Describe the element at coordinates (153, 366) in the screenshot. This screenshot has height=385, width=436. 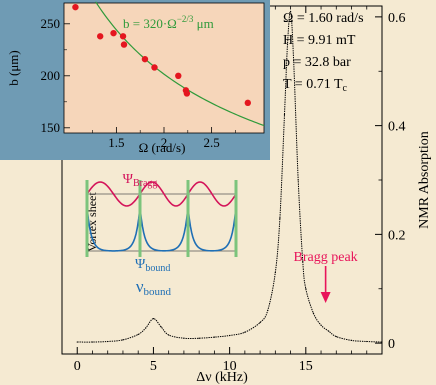
I see `x-tick-label: 5` at that location.